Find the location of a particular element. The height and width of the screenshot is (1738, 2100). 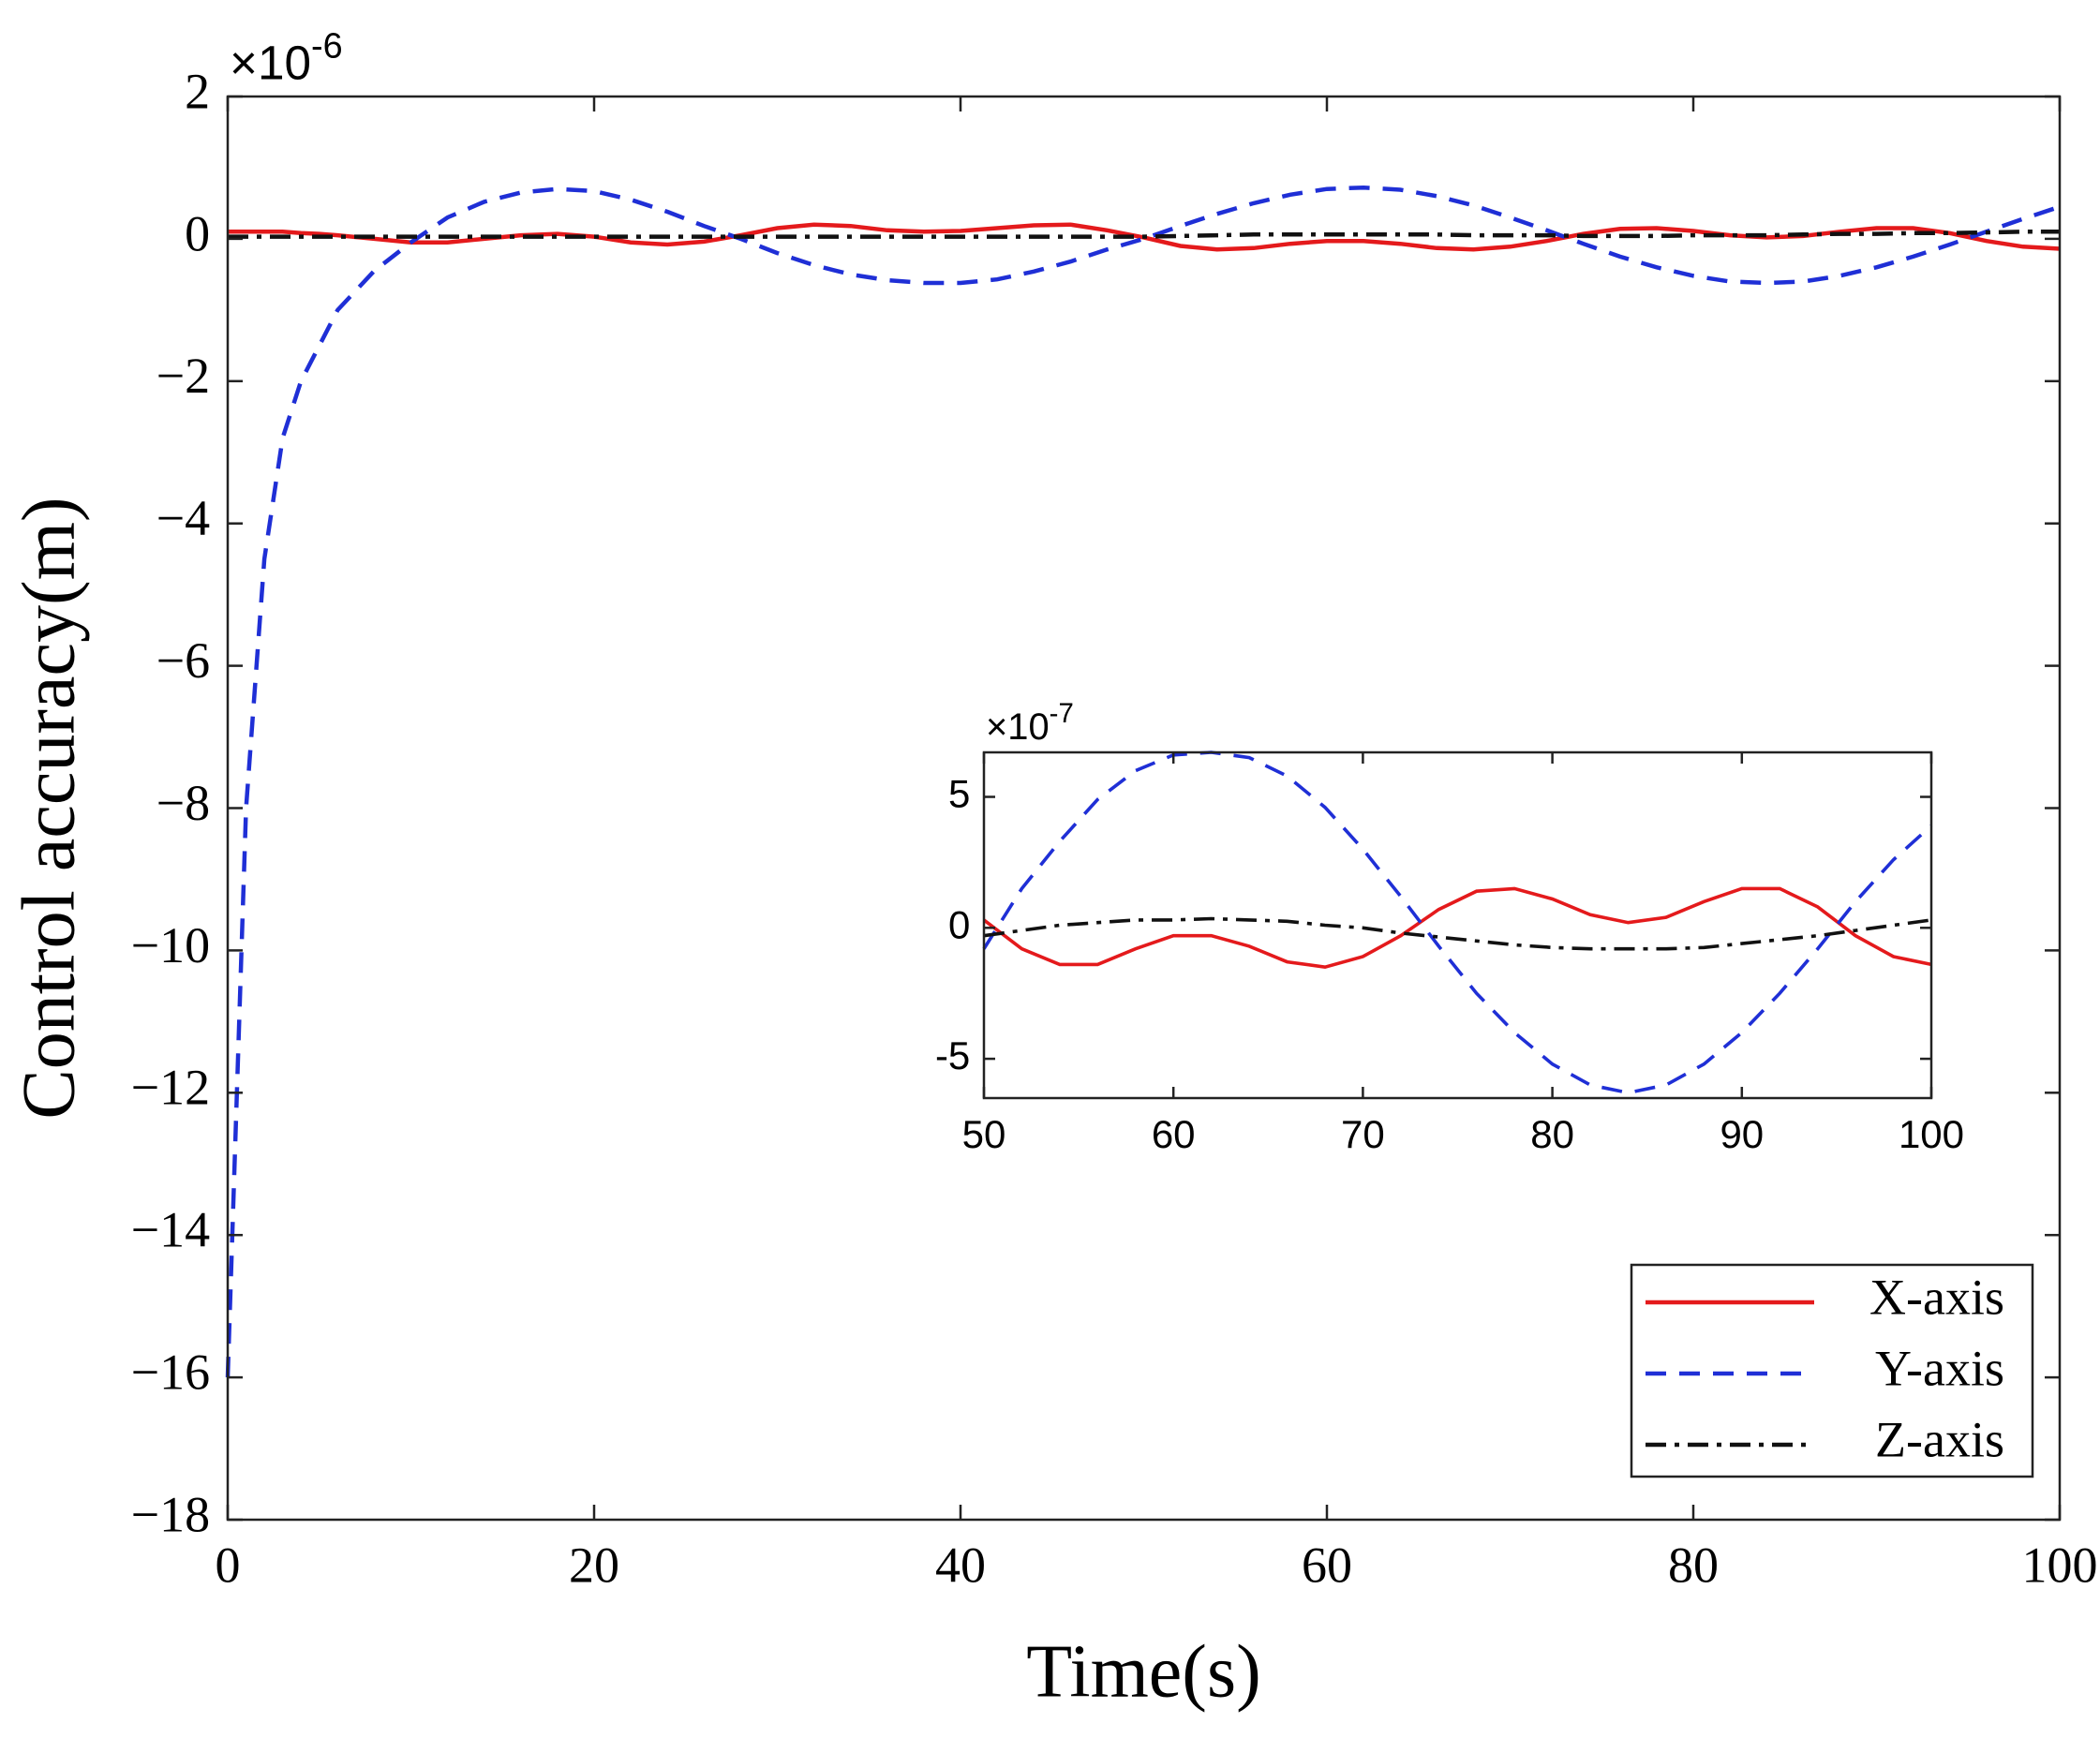

x-tick-label: 90 is located at coordinates (1742, 1134).